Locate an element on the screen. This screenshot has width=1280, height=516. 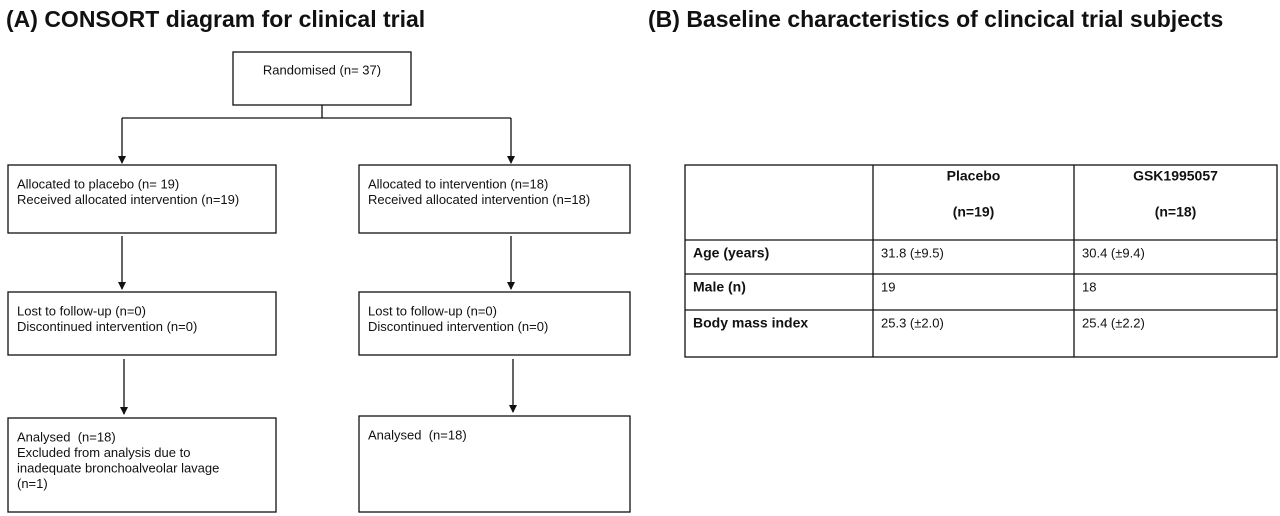
row-header: Body mass index is located at coordinates (750, 323).